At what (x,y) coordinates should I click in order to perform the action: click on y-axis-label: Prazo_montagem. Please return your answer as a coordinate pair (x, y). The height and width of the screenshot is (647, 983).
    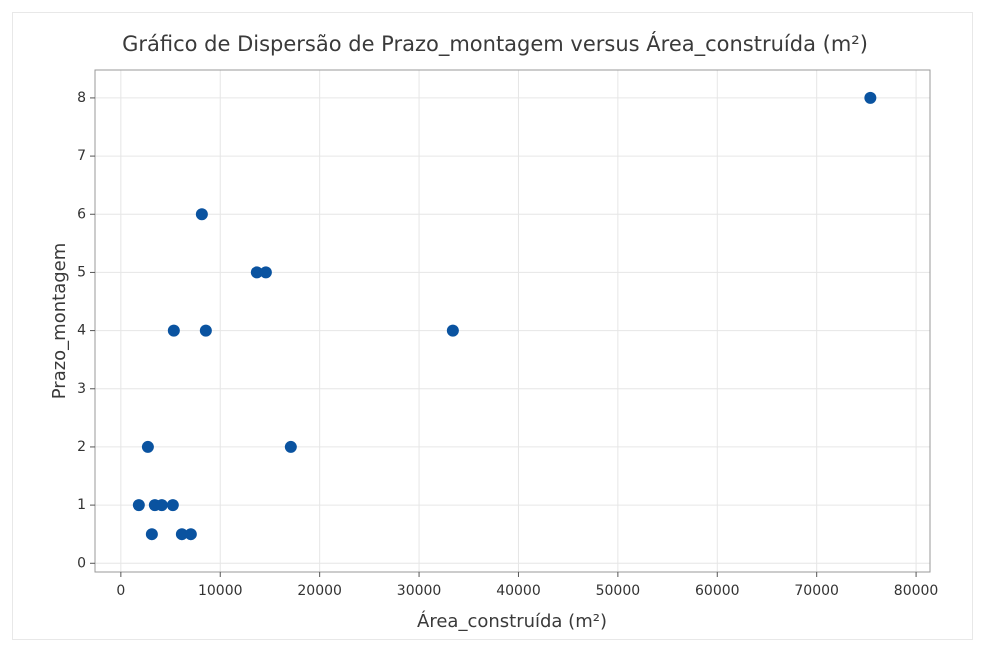
    Looking at the image, I should click on (59, 321).